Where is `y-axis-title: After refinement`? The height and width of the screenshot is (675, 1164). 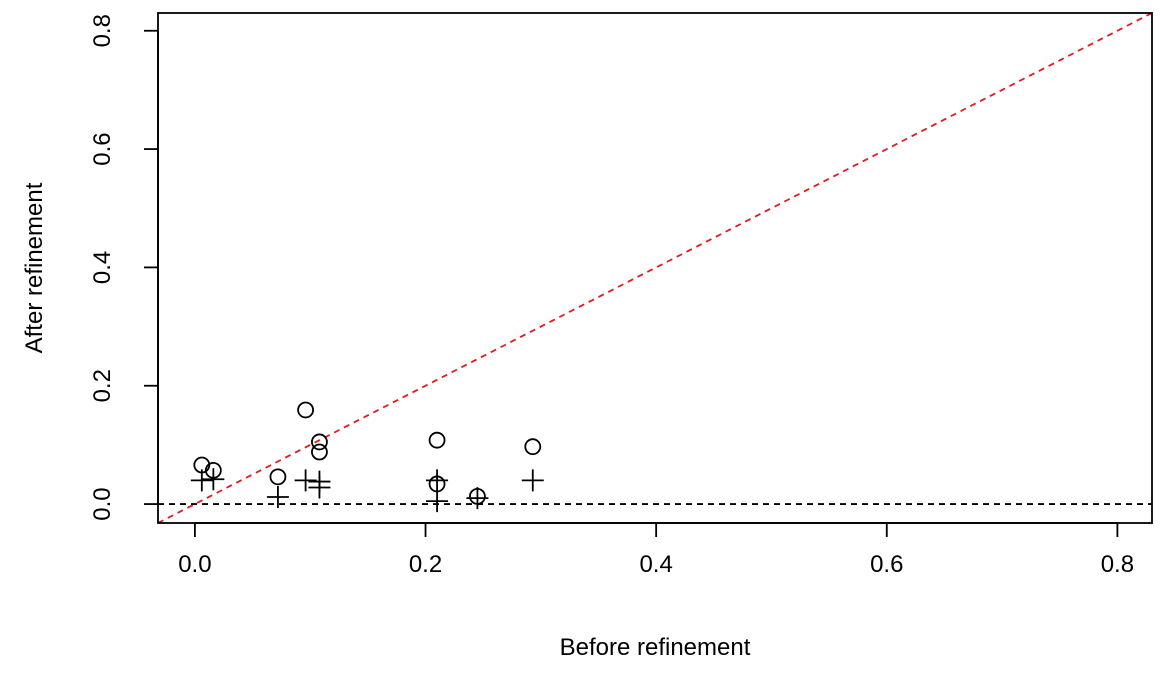 y-axis-title: After refinement is located at coordinates (34, 267).